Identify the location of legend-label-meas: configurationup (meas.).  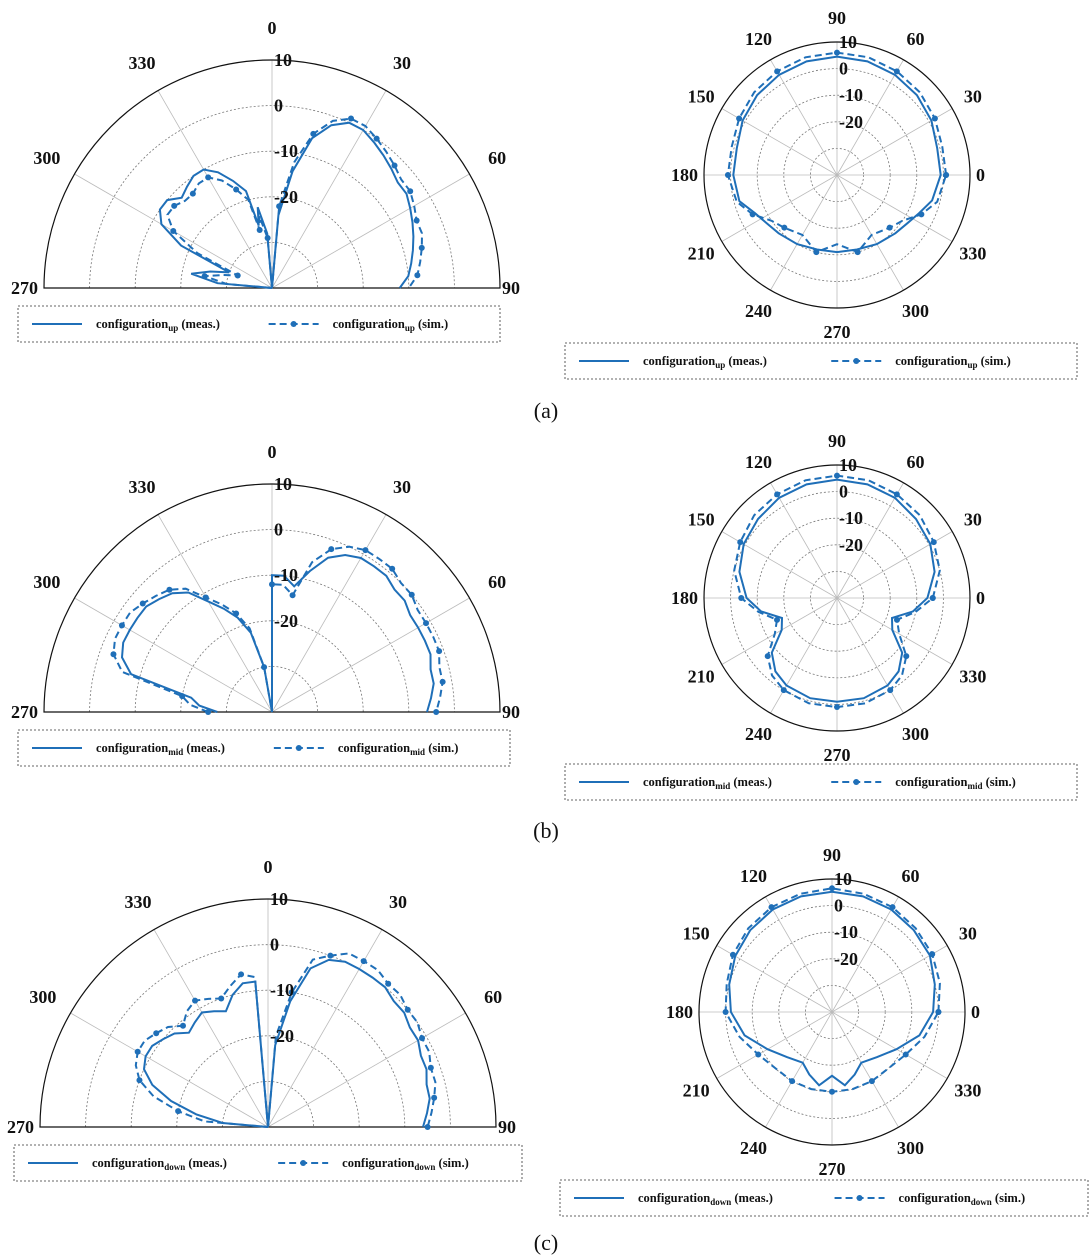
(158, 325).